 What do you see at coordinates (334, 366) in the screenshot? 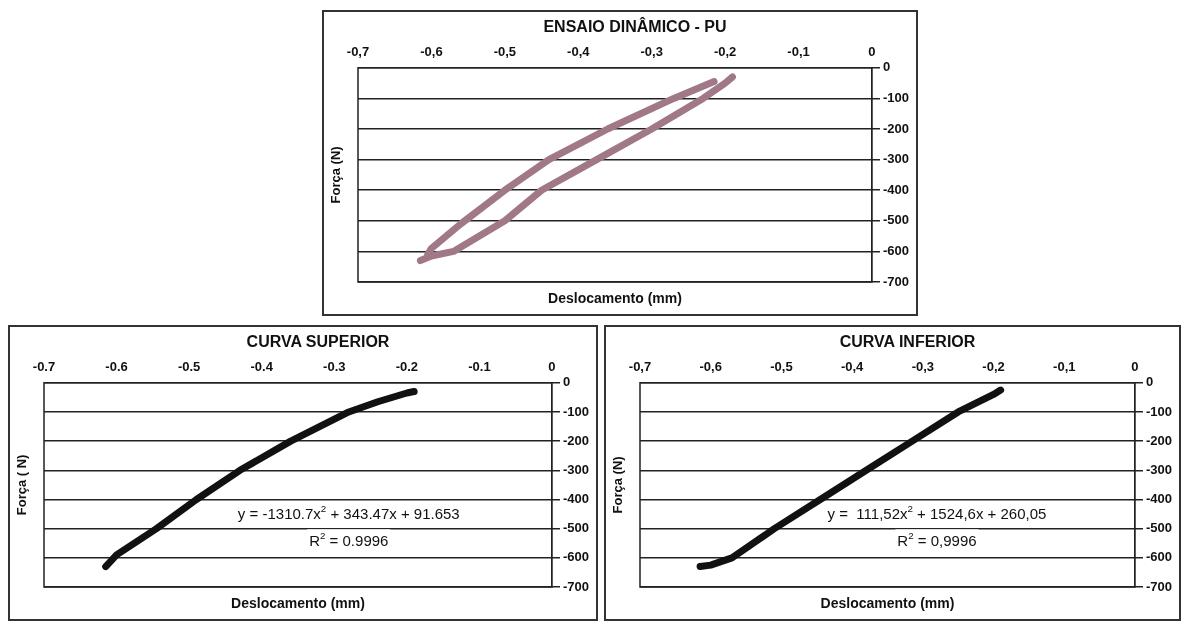
I see `x-tick-label: -0.3` at bounding box center [334, 366].